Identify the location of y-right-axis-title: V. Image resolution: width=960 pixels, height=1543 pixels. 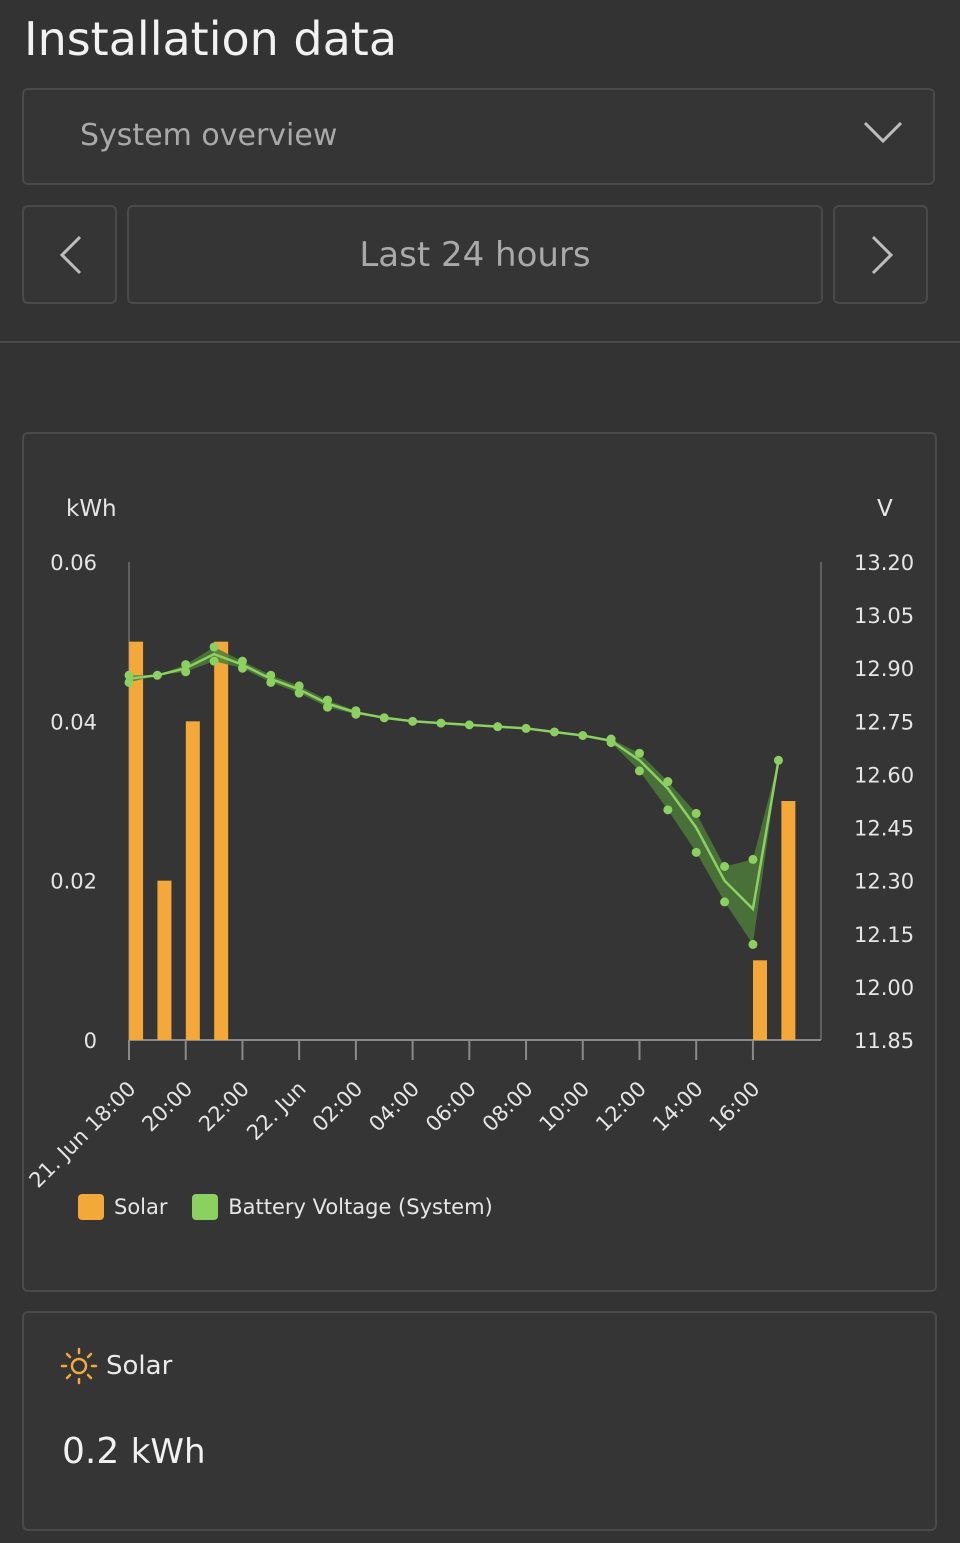
(885, 509).